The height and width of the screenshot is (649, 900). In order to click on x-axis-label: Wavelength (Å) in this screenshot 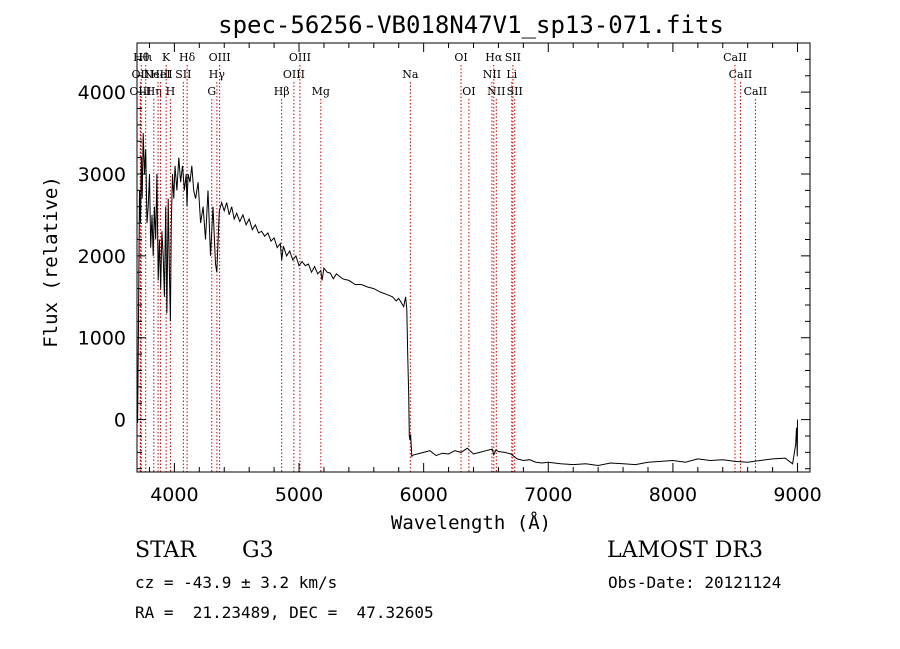, I will do `click(471, 522)`.